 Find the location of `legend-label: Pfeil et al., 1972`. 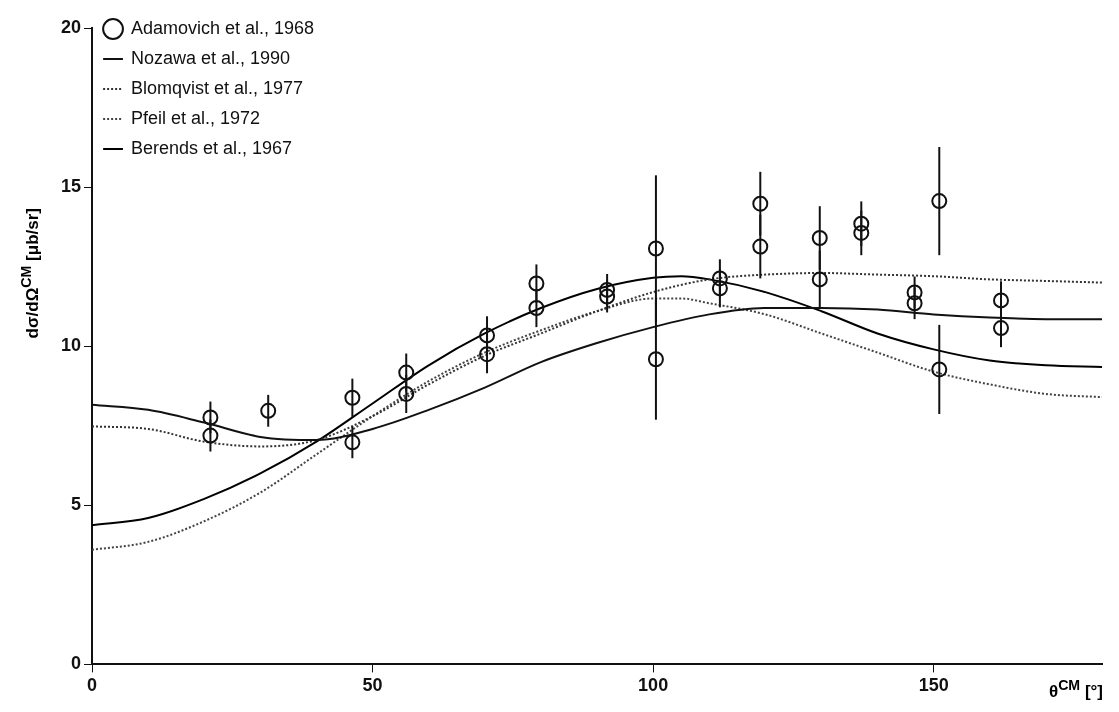

legend-label: Pfeil et al., 1972 is located at coordinates (196, 117).